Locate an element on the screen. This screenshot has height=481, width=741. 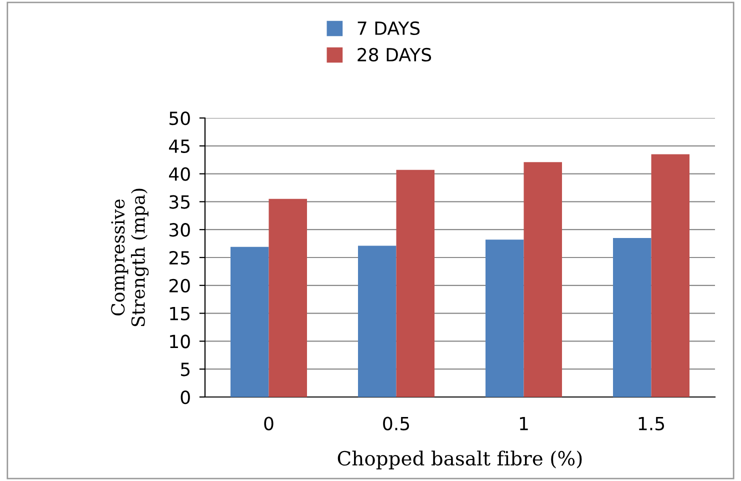
y-tick-label: 30 is located at coordinates (180, 230).